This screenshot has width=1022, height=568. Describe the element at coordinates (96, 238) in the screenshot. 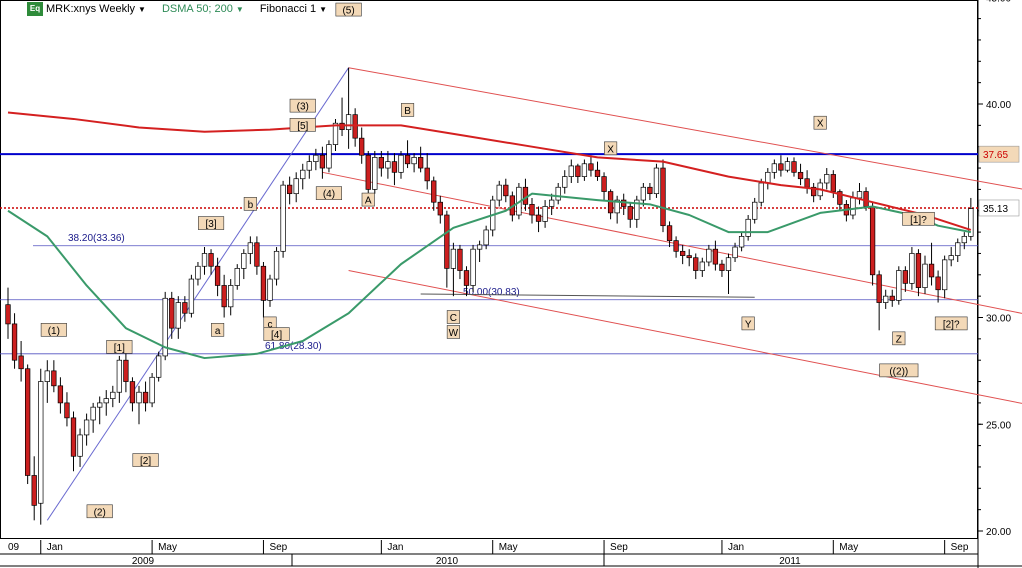

I see `fib-label: 38.20(33.36)` at that location.